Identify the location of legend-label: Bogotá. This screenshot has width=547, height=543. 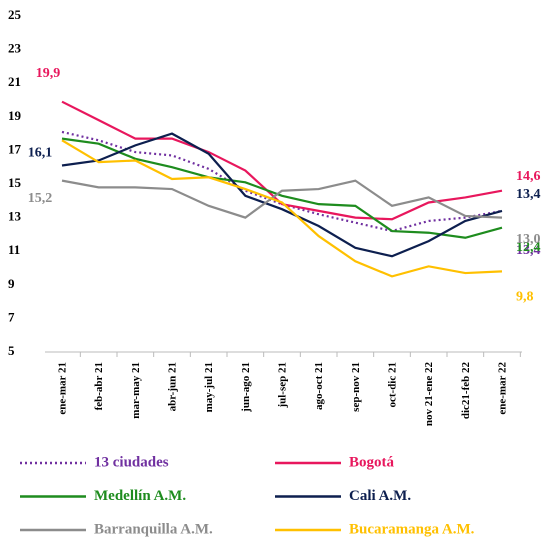
(372, 462).